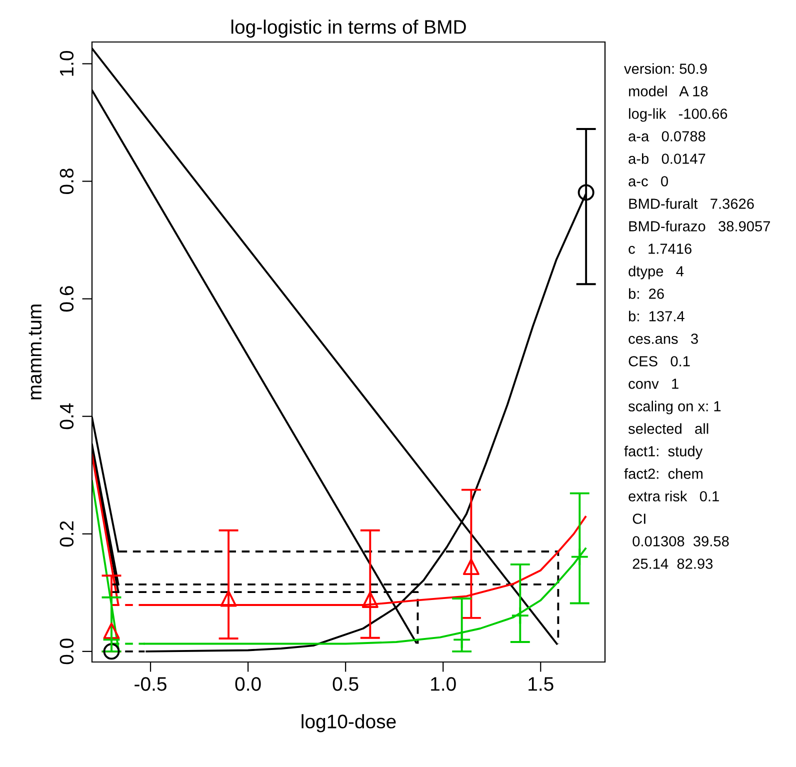 The height and width of the screenshot is (767, 796). I want to click on y-axis-title: mamm.tum, so click(35, 352).